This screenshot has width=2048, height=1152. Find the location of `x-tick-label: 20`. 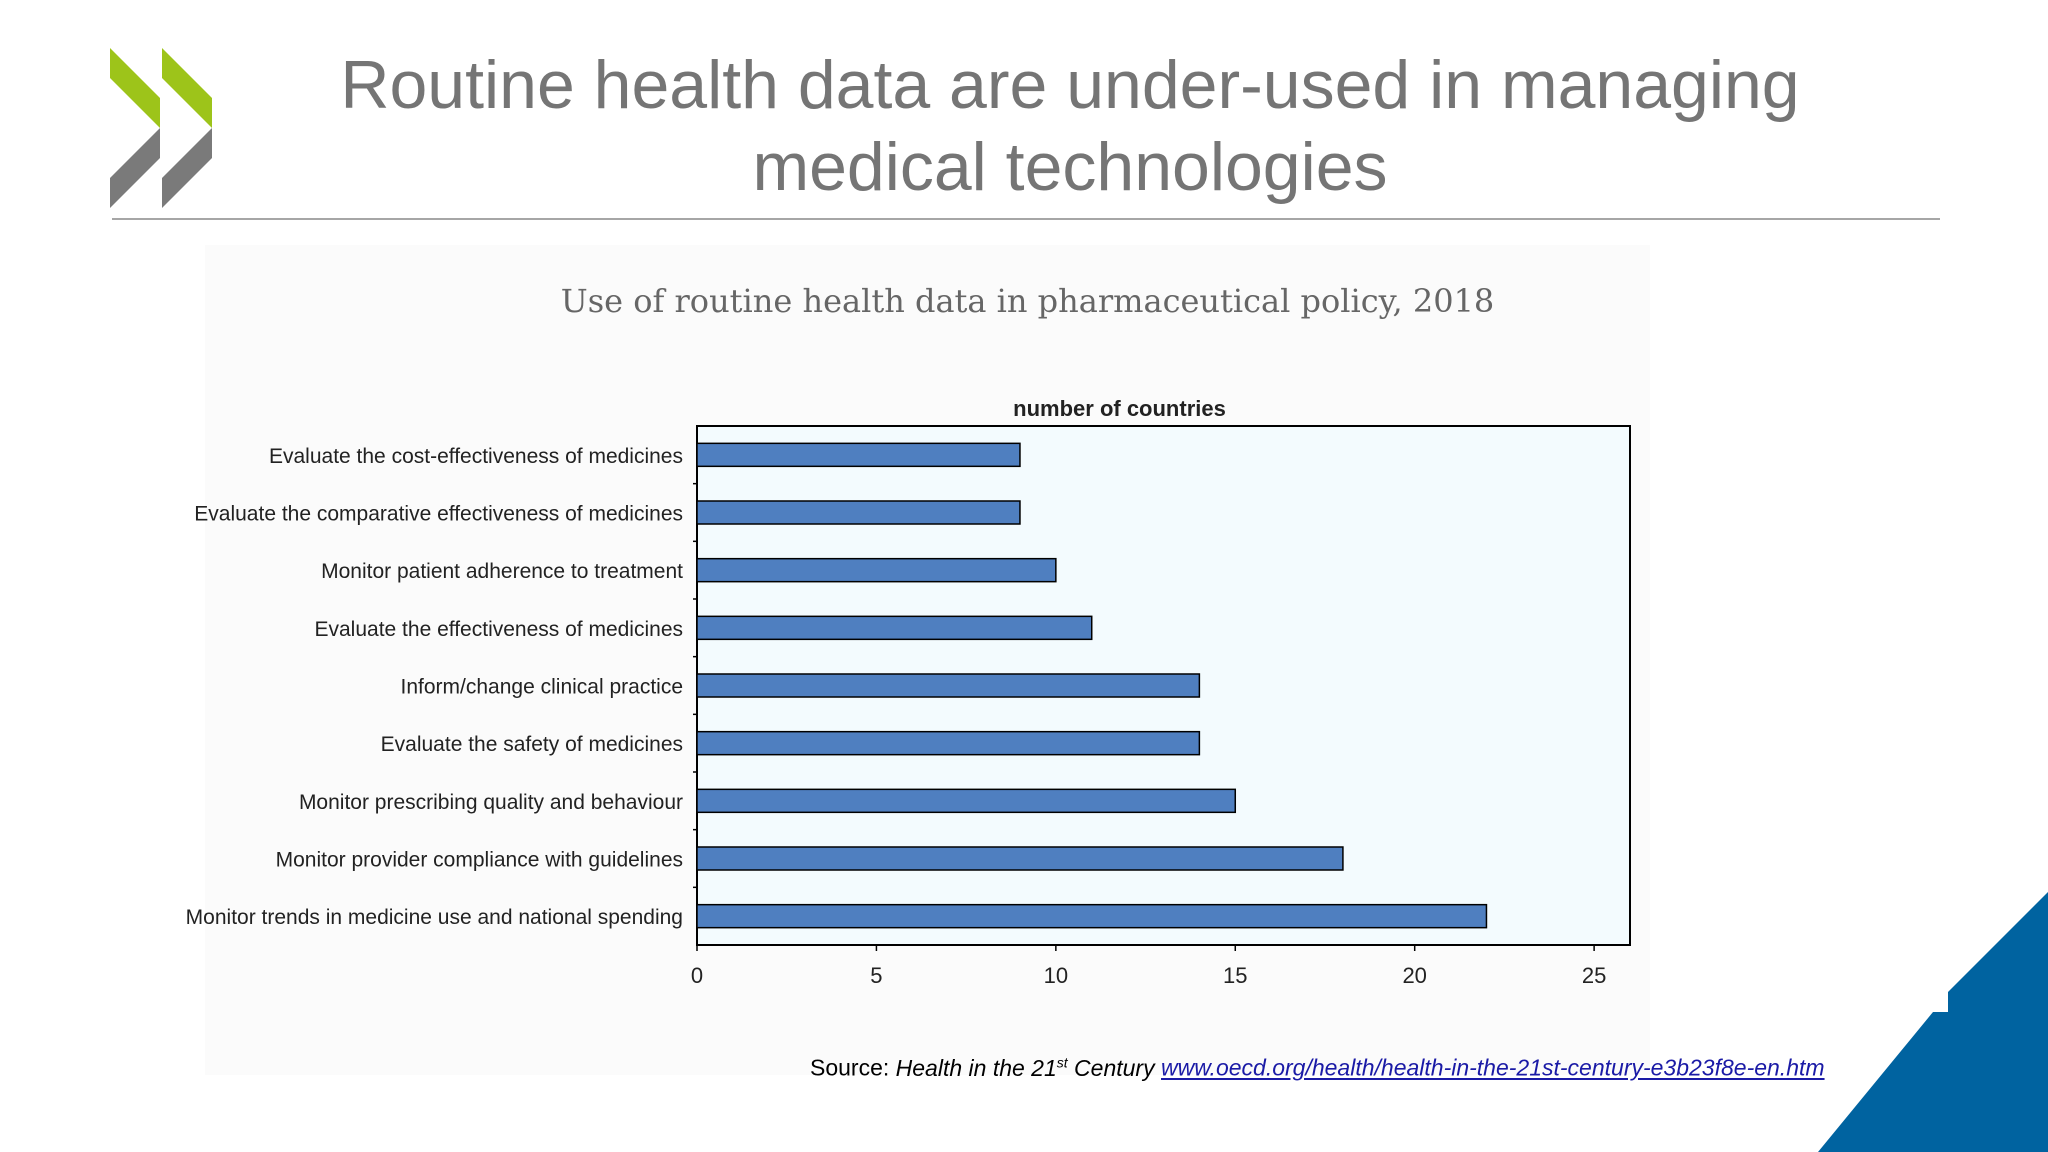

x-tick-label: 20 is located at coordinates (1414, 975).